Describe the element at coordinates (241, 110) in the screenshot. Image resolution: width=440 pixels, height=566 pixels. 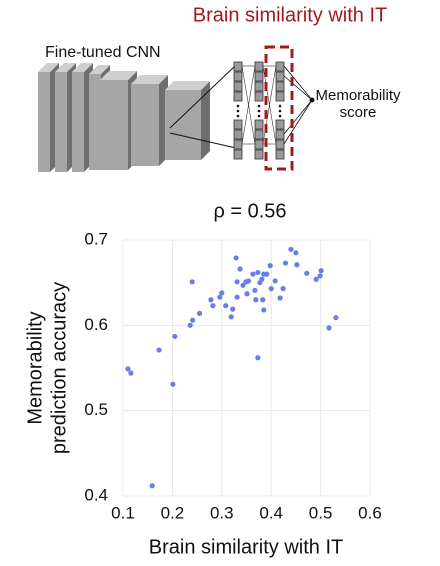
I see `layers` at that location.